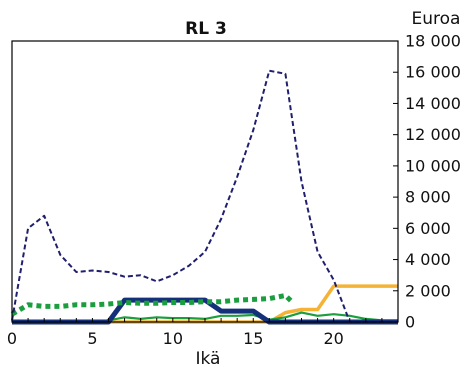 The image size is (474, 368). I want to click on x-tick-label: 0, so click(12, 338).